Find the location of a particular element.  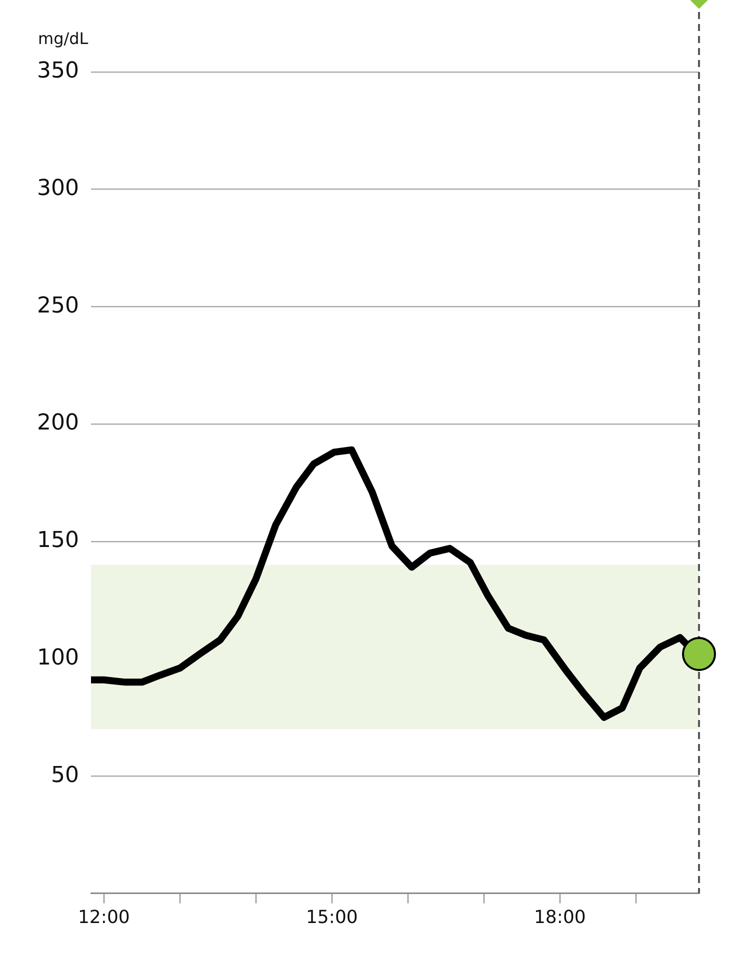

y-tick-label: 150 is located at coordinates (58, 541).